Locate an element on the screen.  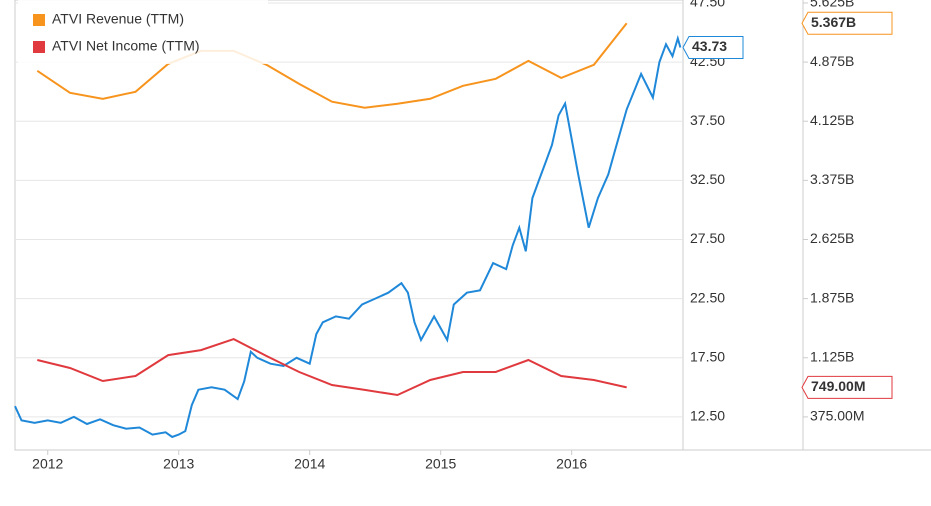
legend-label: ATVI Revenue (TTM) is located at coordinates (118, 19).